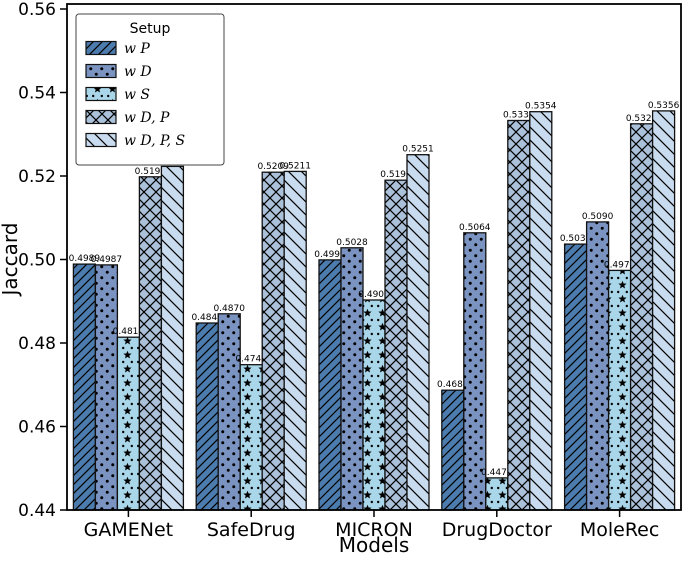  Describe the element at coordinates (352, 243) in the screenshot. I see `bar-value-label: 0.5028` at that location.